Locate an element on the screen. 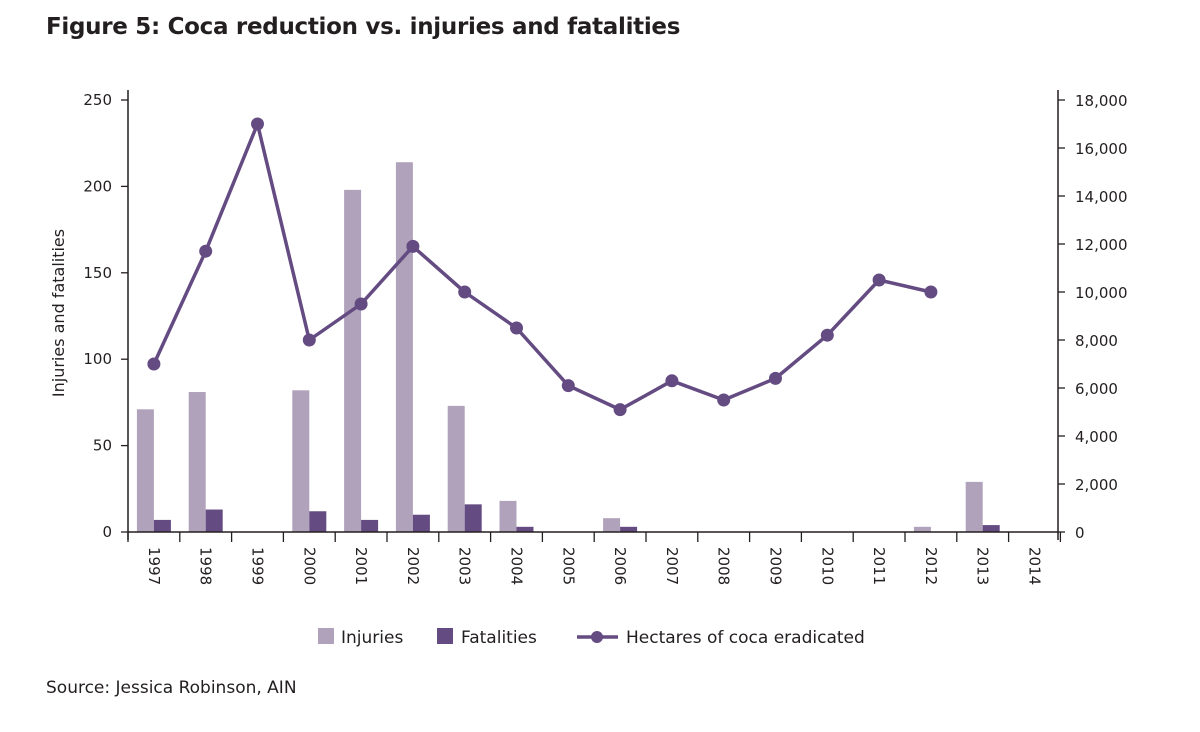 Image resolution: width=1200 pixels, height=732 pixels. point-hectares-2000 is located at coordinates (309, 340).